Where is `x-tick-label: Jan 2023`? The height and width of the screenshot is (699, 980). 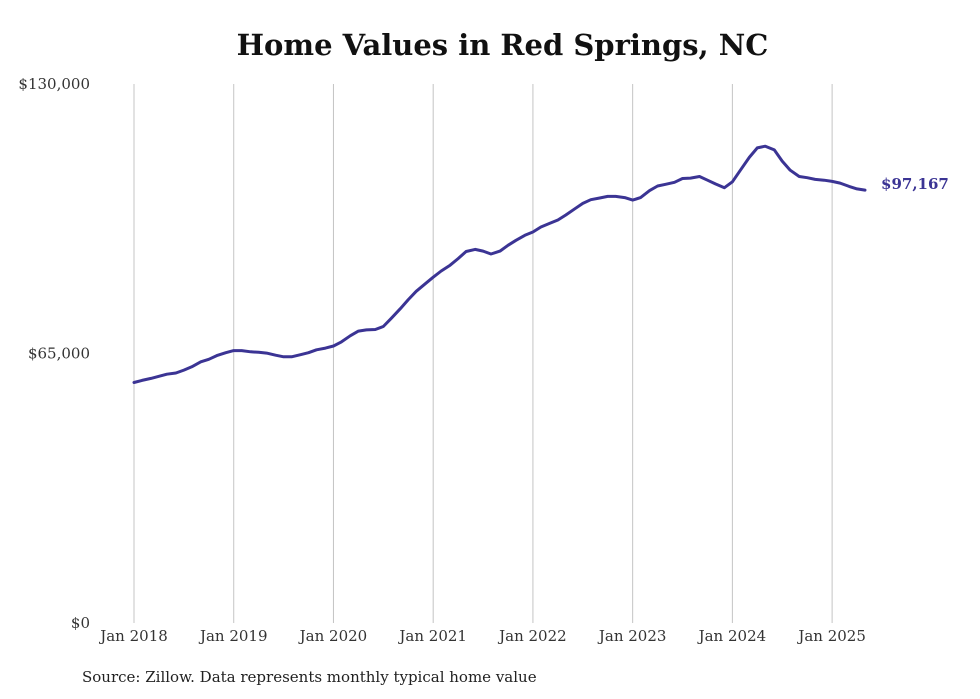 x-tick-label: Jan 2023 is located at coordinates (632, 636).